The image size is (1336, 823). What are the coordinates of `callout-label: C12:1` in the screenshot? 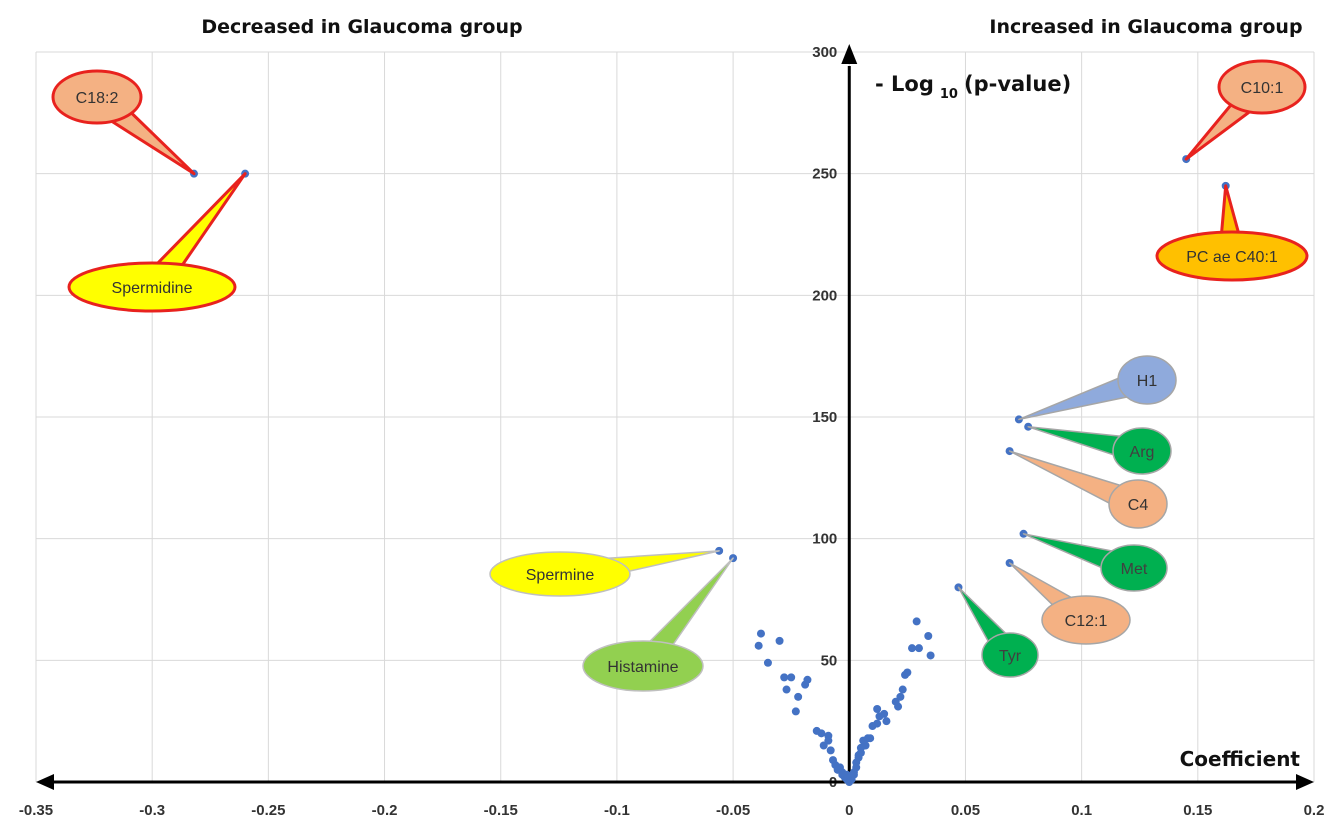 It's located at (1086, 621).